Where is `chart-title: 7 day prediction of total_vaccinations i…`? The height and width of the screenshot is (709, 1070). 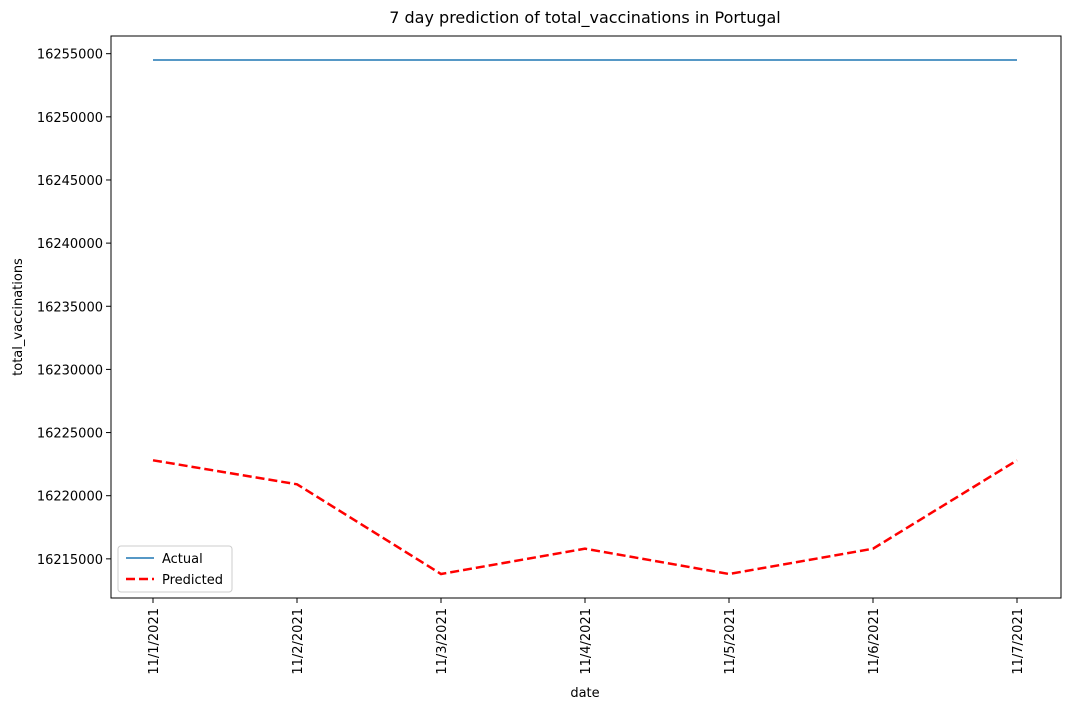 chart-title: 7 day prediction of total_vaccinations i… is located at coordinates (585, 18).